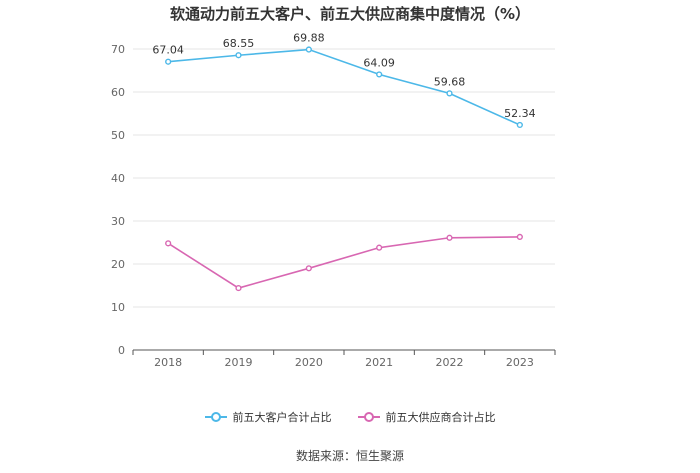 This screenshot has height=473, width=700. I want to click on y-tick-label-50: 50, so click(118, 135).